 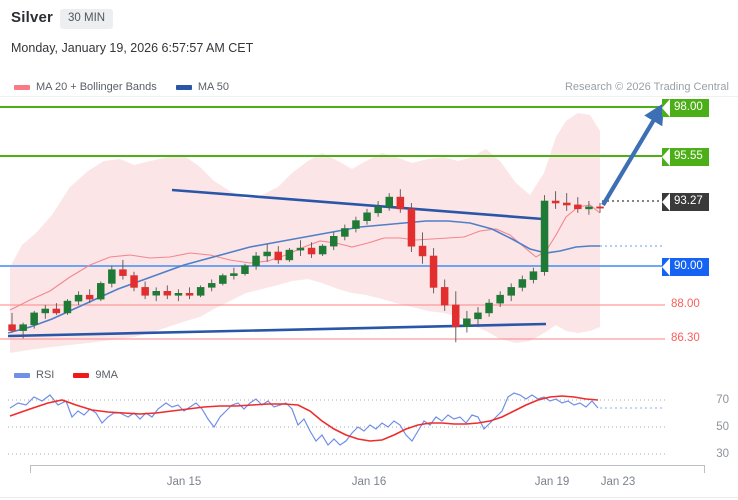 What do you see at coordinates (552, 482) in the screenshot?
I see `x-axis-label-jan19: Jan 19` at bounding box center [552, 482].